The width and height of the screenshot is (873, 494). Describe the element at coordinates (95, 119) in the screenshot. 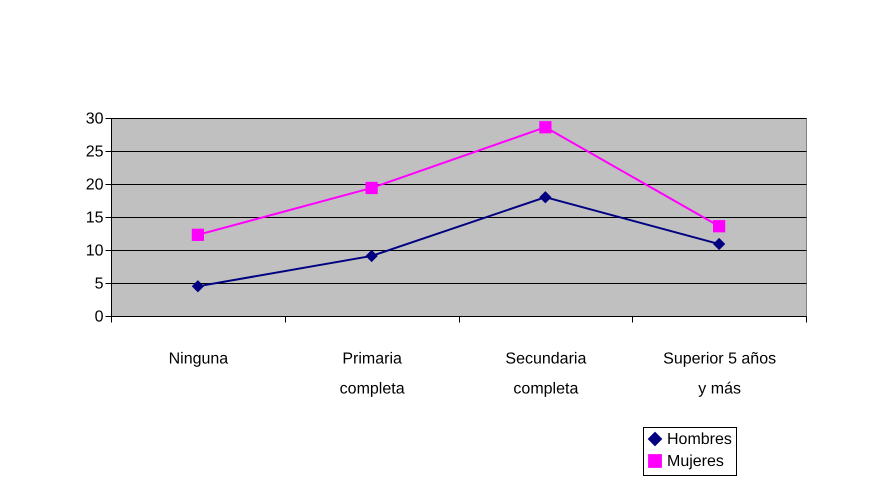

I see `y-tick-label: 30` at that location.